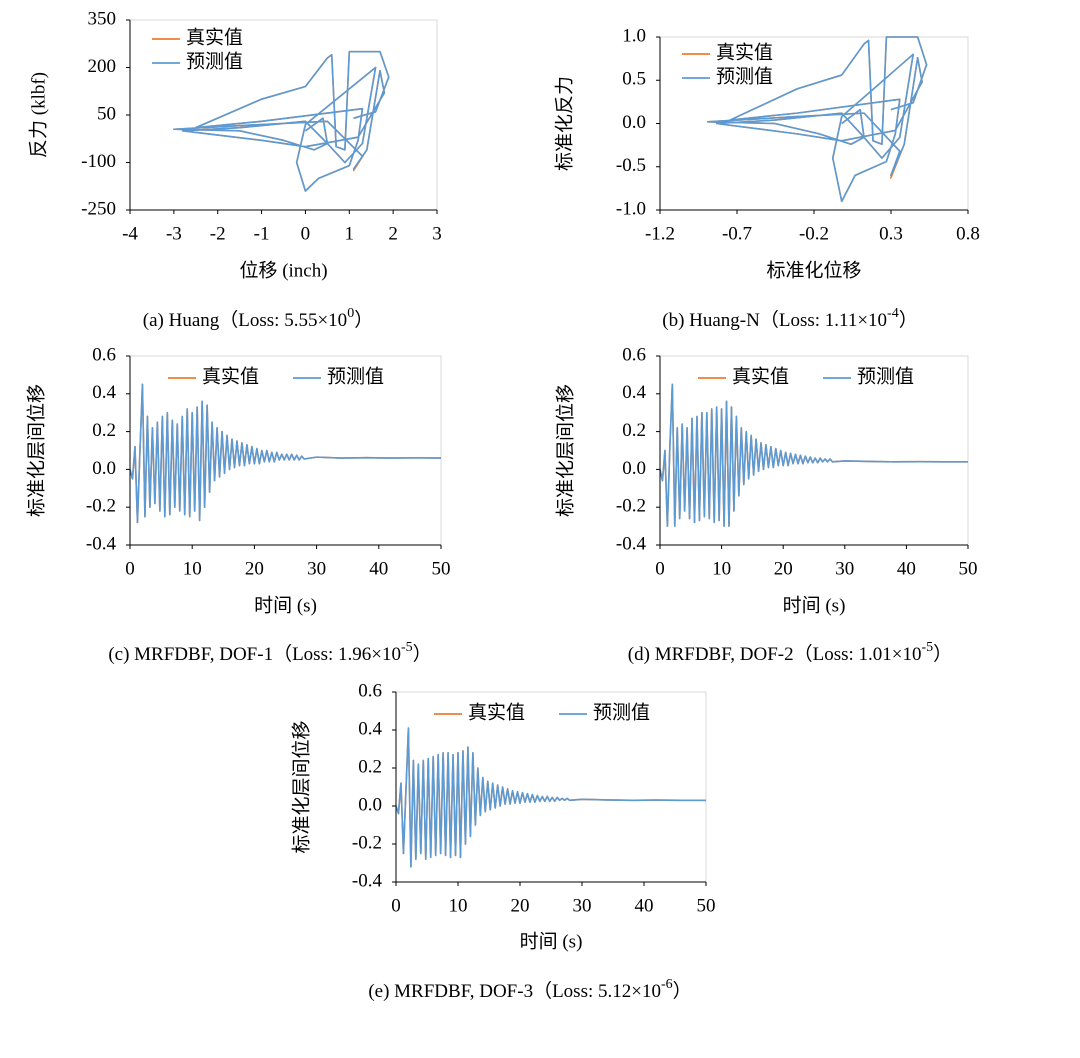  Describe the element at coordinates (262, 233) in the screenshot. I see `x-tick-label: -1` at that location.